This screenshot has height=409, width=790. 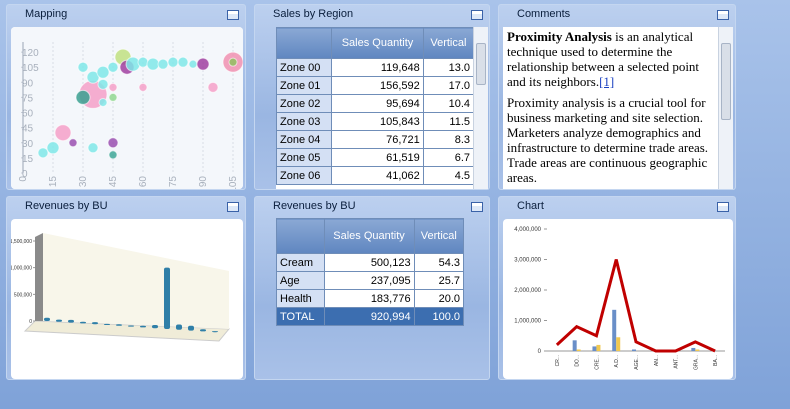 I want to click on y-tick-label: 60, so click(x=28, y=114).